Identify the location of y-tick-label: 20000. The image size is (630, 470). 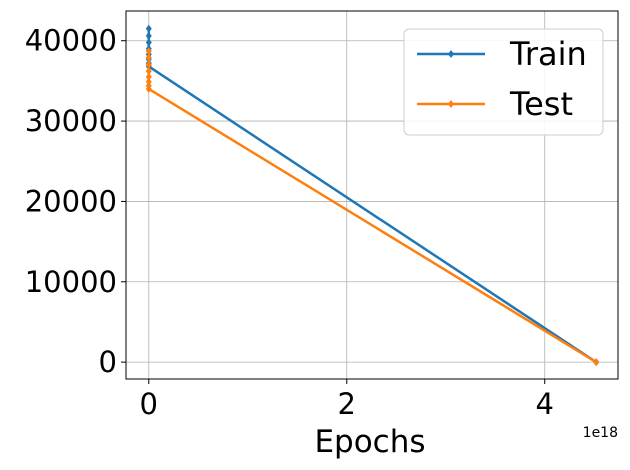
(71, 201).